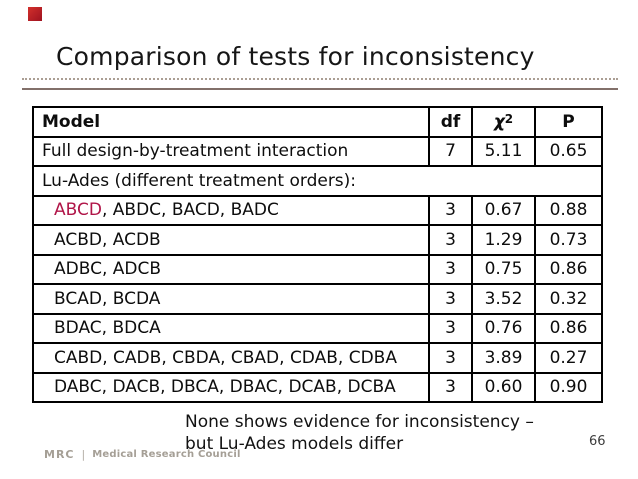  I want to click on model-cell: BDAC, BDCA, so click(231, 328).